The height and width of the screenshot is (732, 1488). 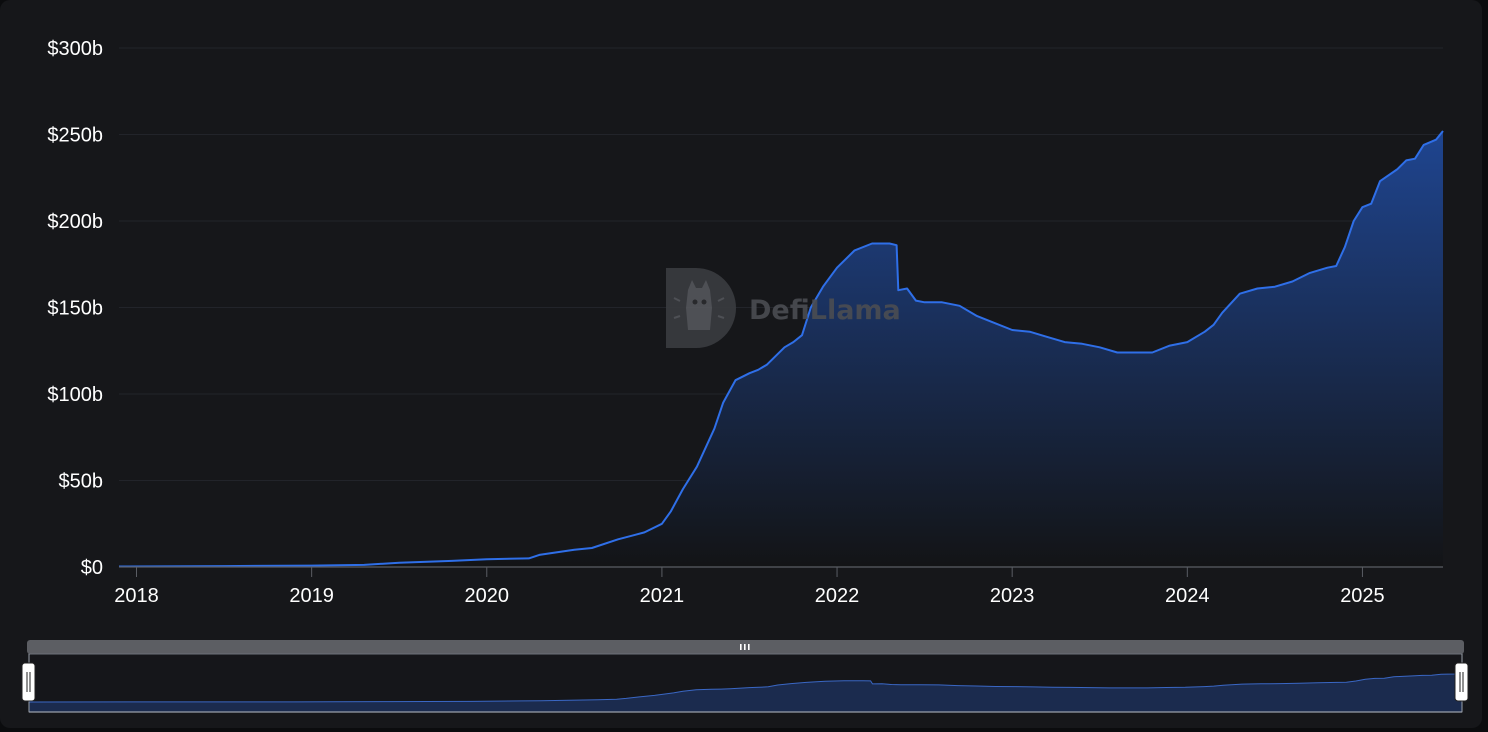 I want to click on navigator-series, so click(x=745, y=692).